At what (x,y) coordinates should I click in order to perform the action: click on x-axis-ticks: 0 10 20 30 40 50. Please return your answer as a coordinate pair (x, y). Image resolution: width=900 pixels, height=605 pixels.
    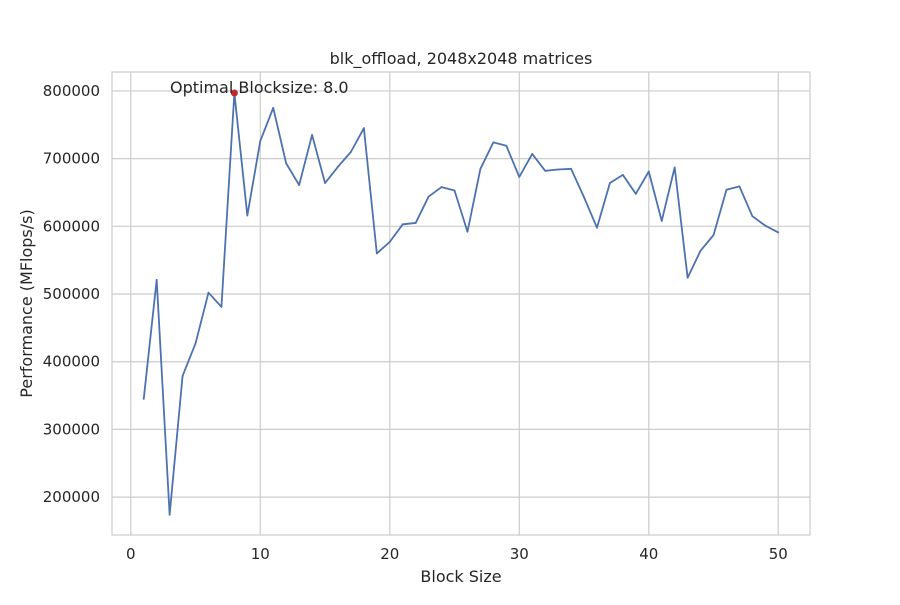
    Looking at the image, I should click on (457, 554).